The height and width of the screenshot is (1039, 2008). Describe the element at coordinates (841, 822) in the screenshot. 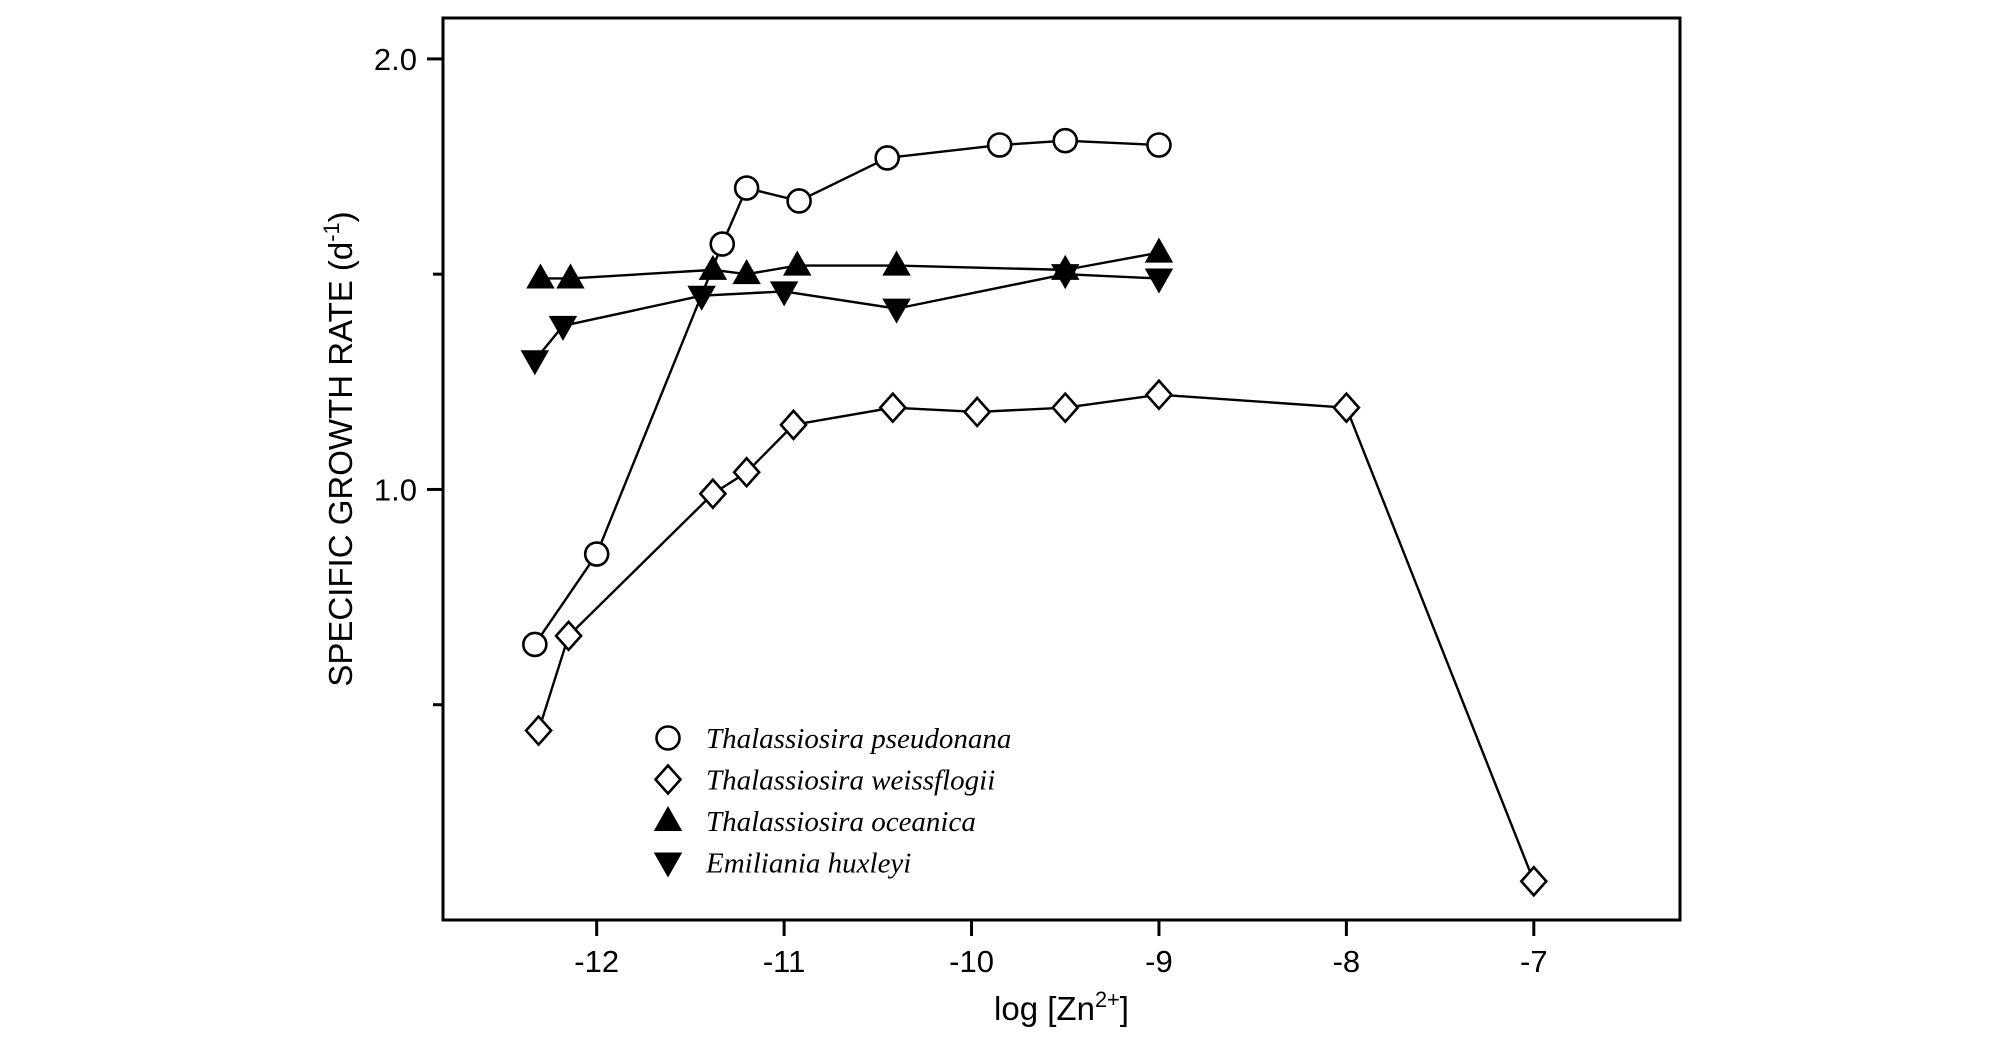

I see `legend-label-oceanica: Thalassiosira oceanica` at that location.